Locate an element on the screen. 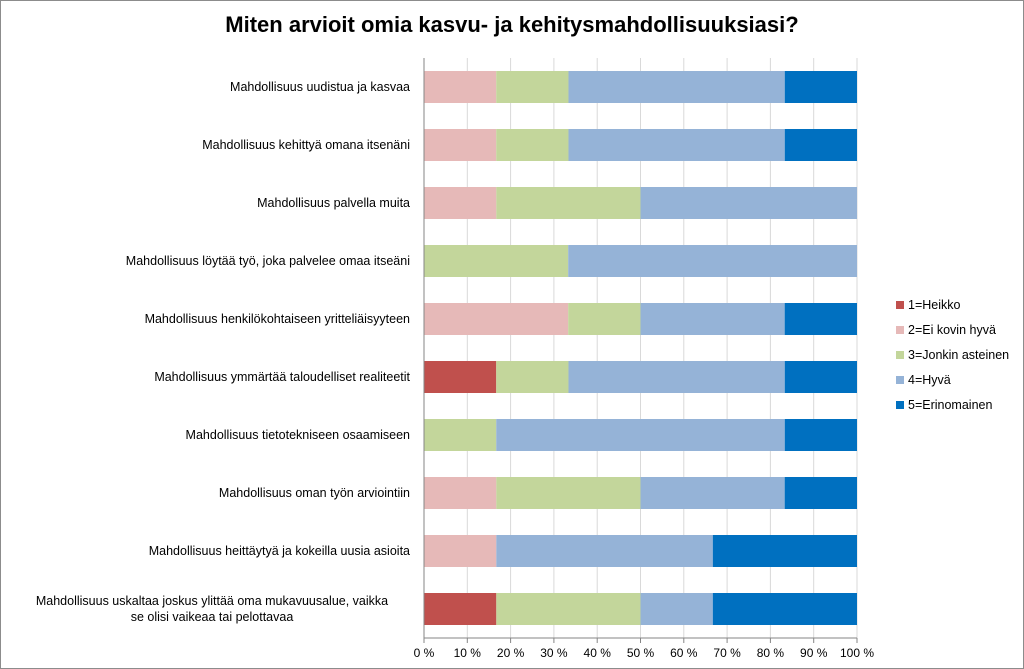 The width and height of the screenshot is (1024, 669). legend-label: 1=Heikko is located at coordinates (934, 305).